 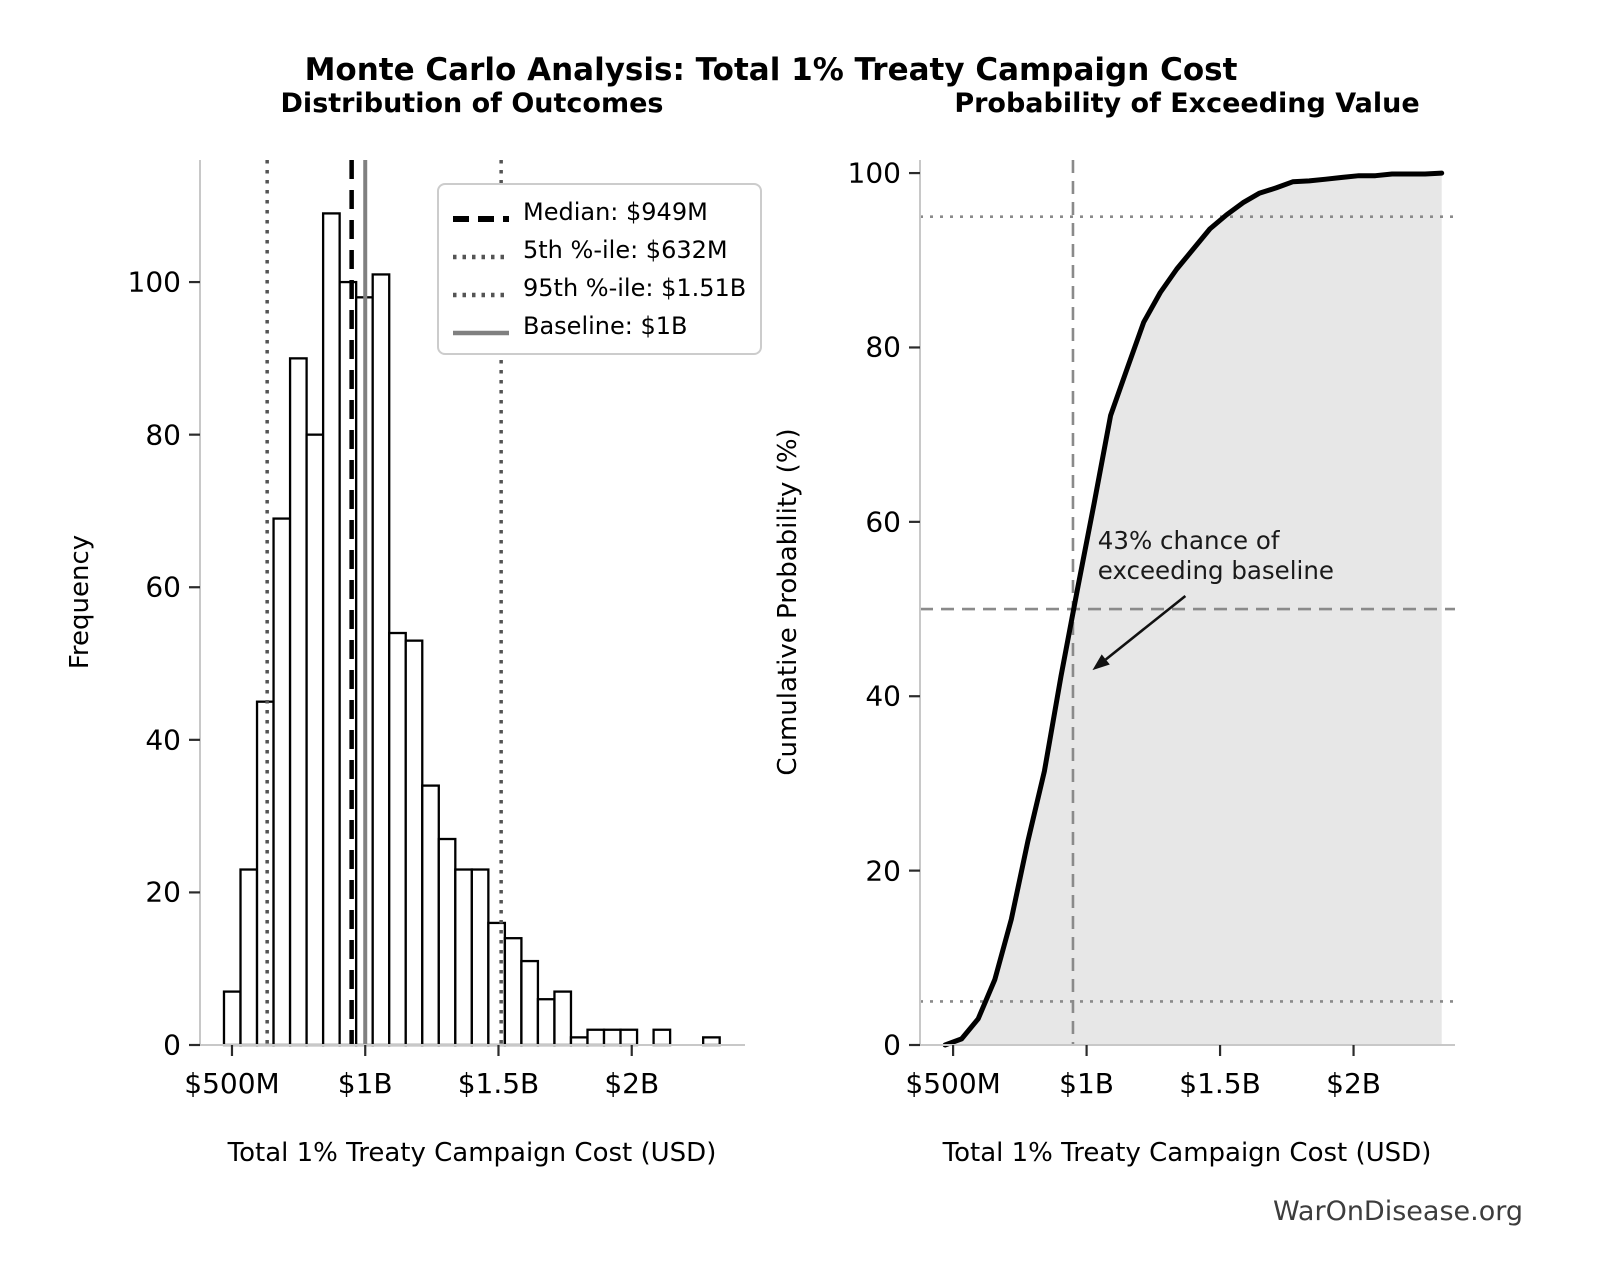 What do you see at coordinates (892, 1045) in the screenshot?
I see `cdf-y-tick-label: 0` at bounding box center [892, 1045].